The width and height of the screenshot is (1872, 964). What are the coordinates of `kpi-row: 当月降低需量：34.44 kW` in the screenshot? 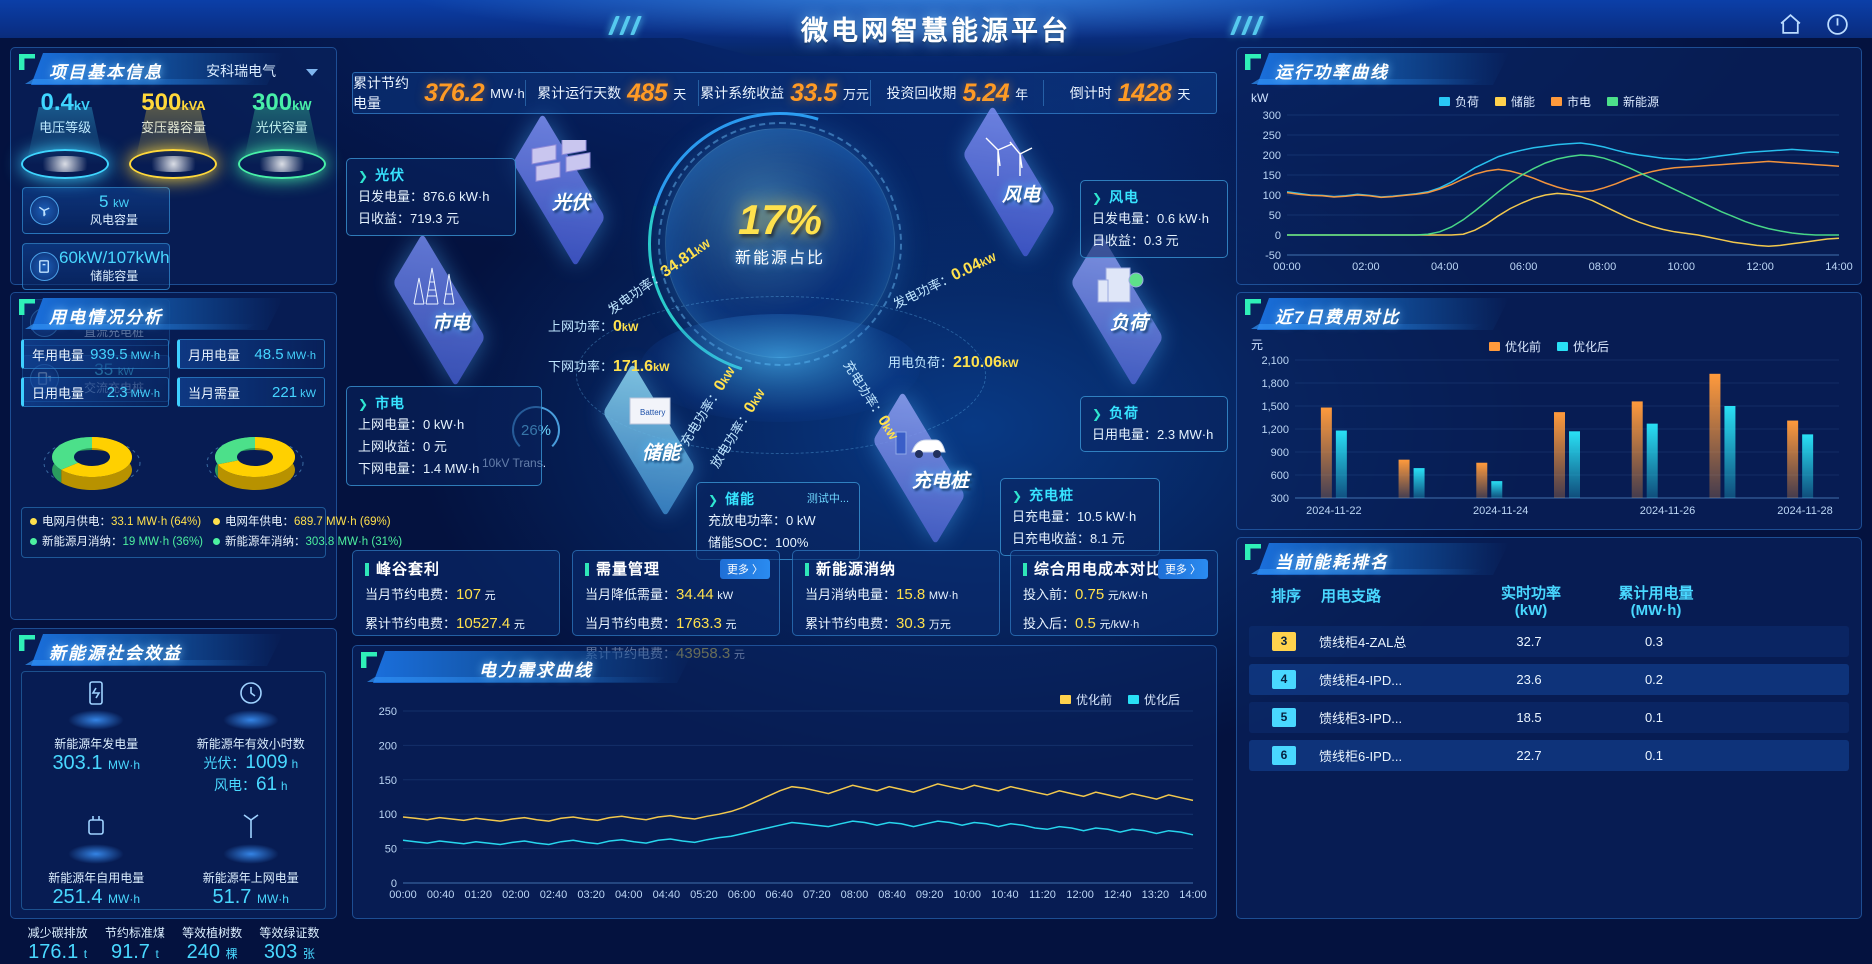 It's located at (659, 594).